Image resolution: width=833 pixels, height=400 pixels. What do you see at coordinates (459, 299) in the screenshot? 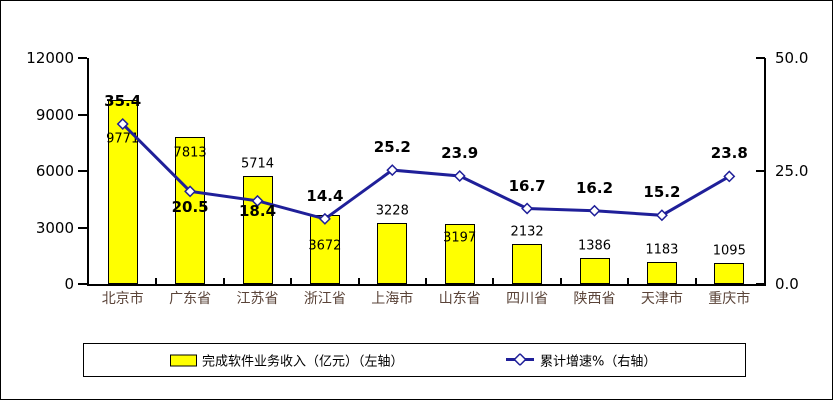
I see `x-axis-label: 山东省` at bounding box center [459, 299].